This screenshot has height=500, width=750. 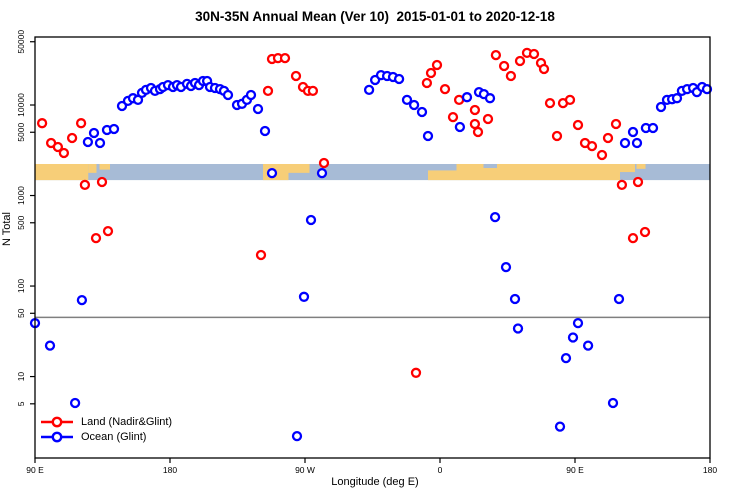 What do you see at coordinates (21, 403) in the screenshot?
I see `svg-text: 5` at bounding box center [21, 403].